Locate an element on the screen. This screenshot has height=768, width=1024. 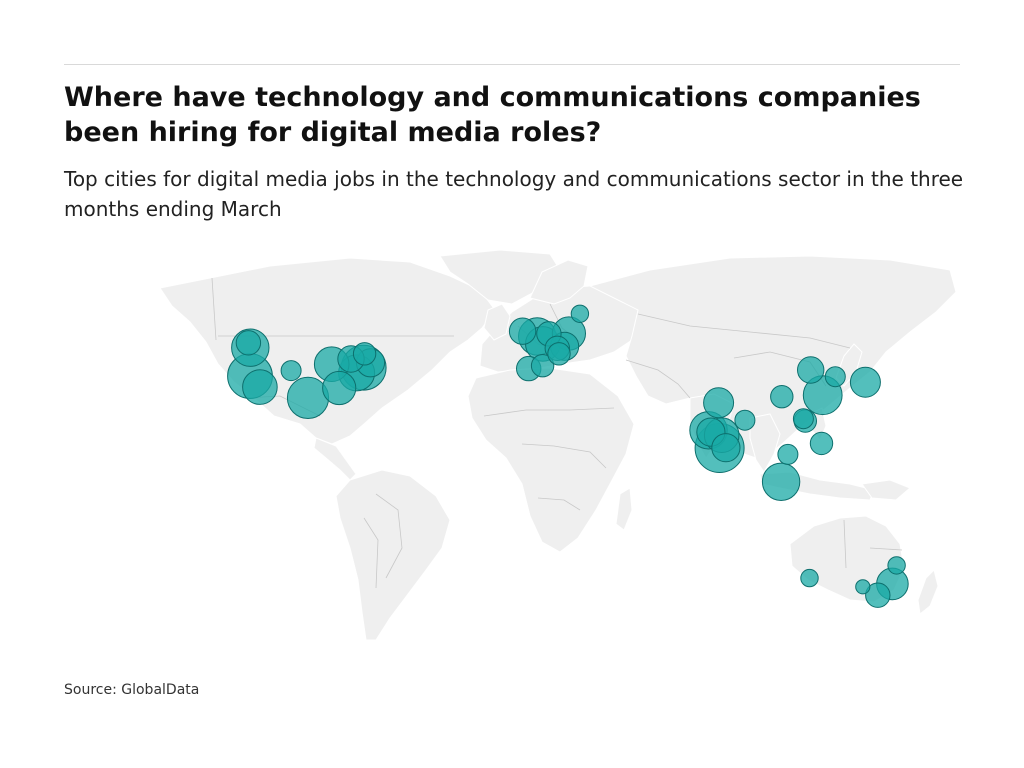
central-america is located at coordinates (335, 459).